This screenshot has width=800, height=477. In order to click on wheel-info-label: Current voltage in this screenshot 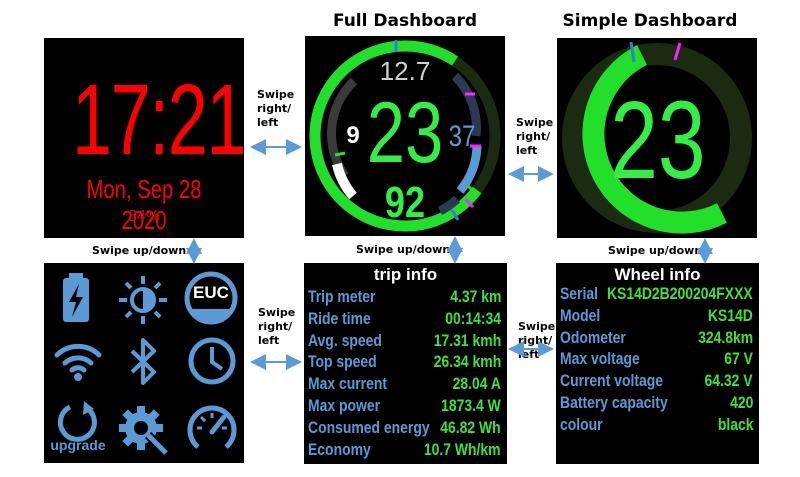, I will do `click(612, 381)`.